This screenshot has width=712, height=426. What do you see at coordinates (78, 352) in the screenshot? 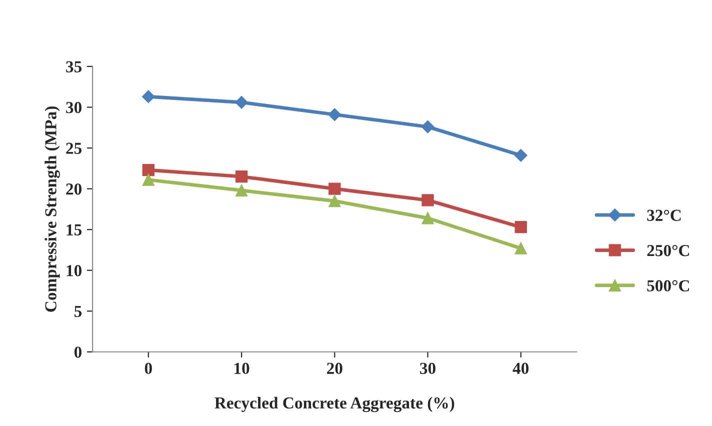
I see `y-tick-label: 0` at bounding box center [78, 352].